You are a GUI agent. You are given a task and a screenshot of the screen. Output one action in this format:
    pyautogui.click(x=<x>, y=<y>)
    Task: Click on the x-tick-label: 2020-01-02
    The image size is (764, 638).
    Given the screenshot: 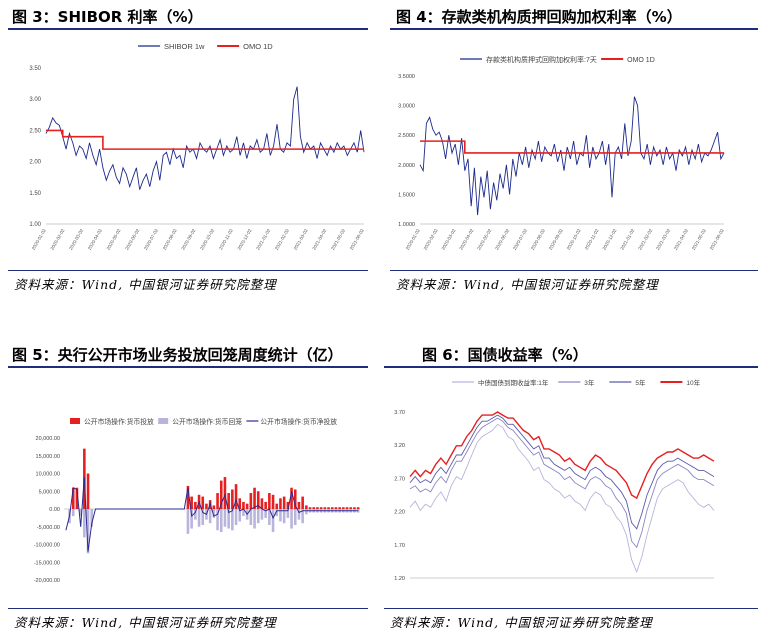 What is the action you would take?
    pyautogui.click(x=413, y=239)
    